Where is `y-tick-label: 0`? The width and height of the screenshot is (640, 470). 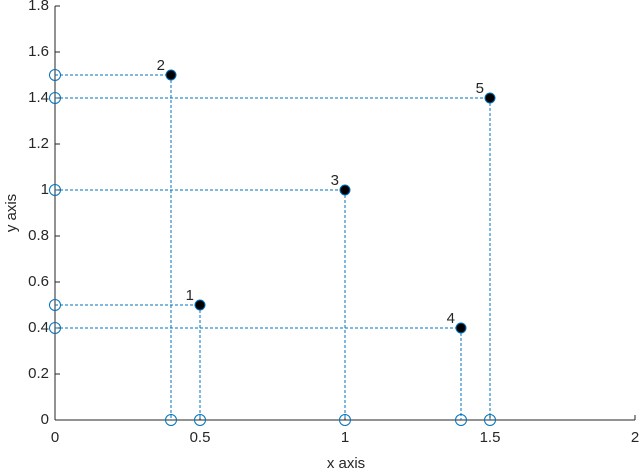
y-tick-label: 0 is located at coordinates (45, 419).